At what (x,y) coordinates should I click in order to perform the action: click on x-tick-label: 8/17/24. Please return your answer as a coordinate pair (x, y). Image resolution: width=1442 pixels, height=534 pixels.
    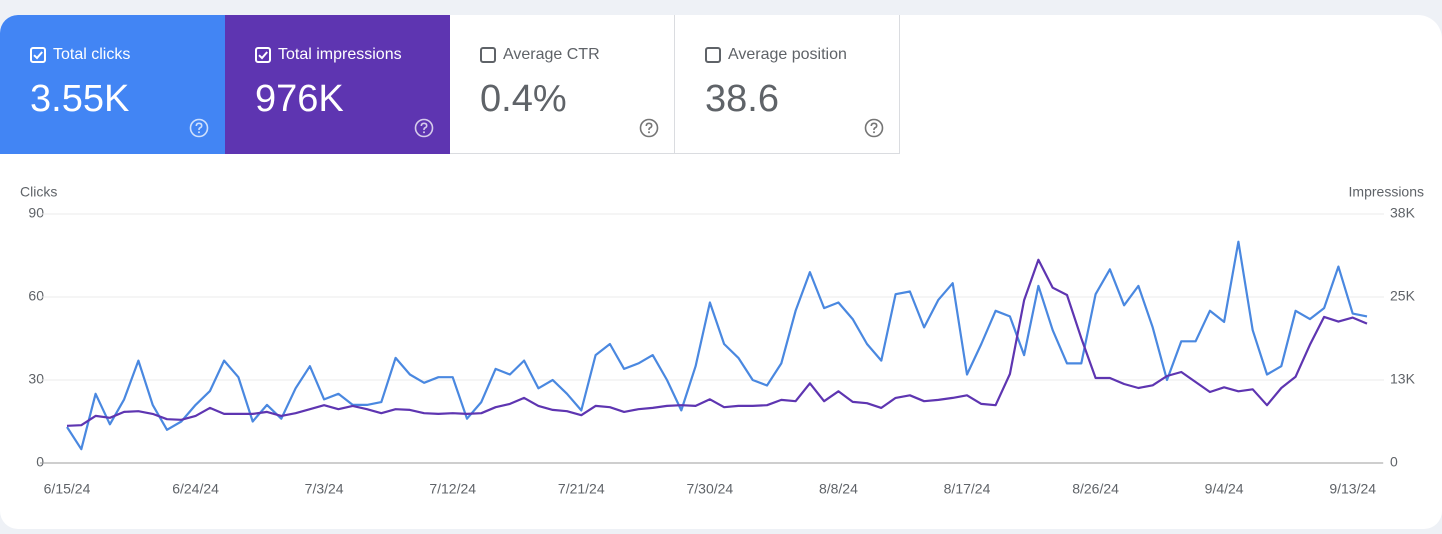
    Looking at the image, I should click on (967, 489).